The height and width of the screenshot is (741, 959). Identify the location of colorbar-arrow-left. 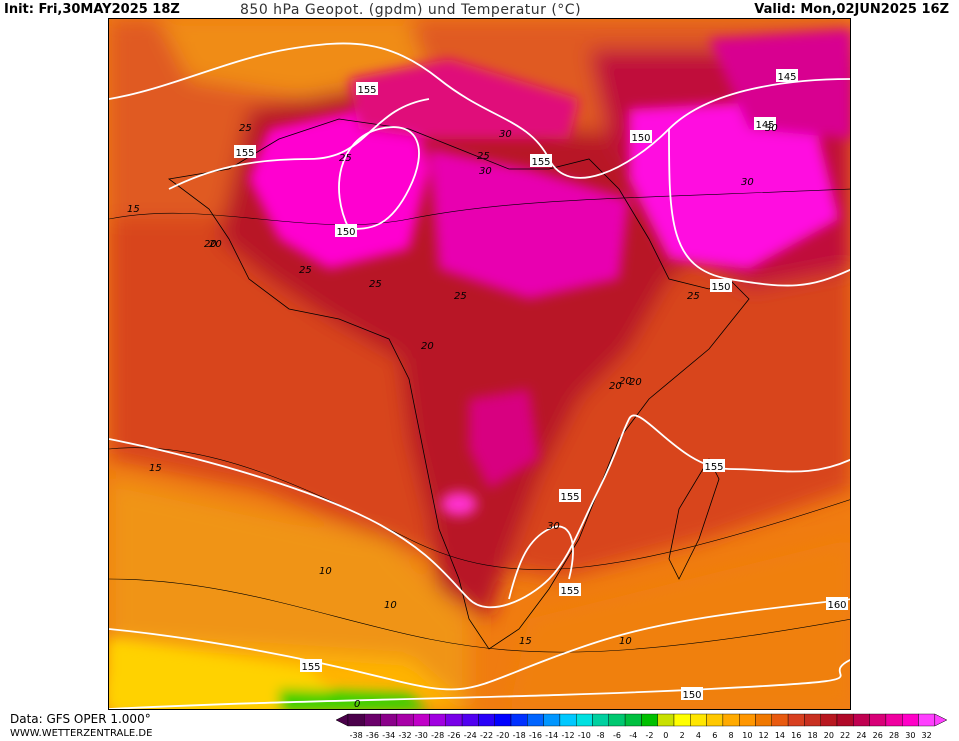
(342, 720).